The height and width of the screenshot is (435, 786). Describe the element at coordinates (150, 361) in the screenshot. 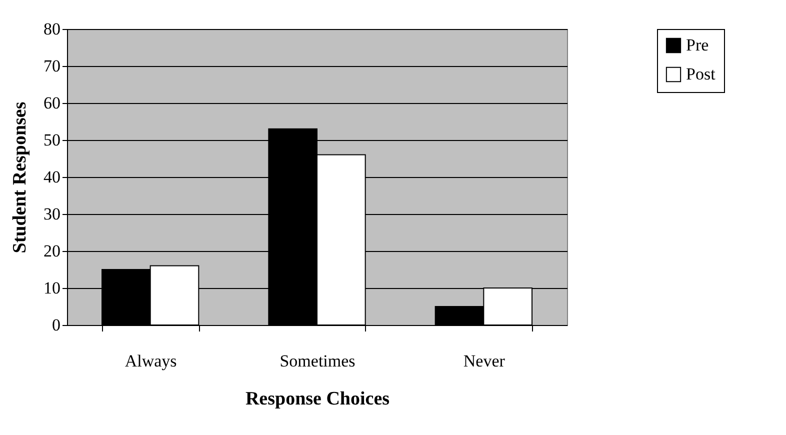

I see `x-tick-label: Always` at that location.